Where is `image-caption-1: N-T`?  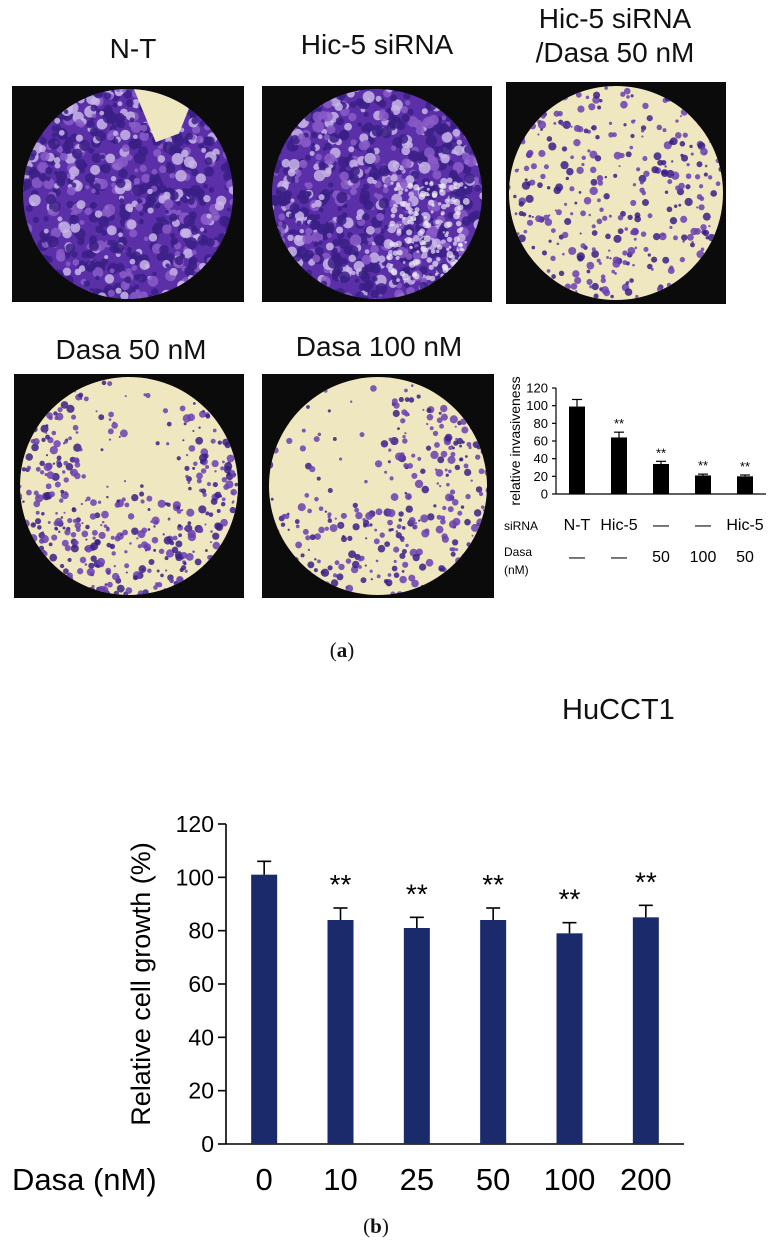 image-caption-1: N-T is located at coordinates (133, 48).